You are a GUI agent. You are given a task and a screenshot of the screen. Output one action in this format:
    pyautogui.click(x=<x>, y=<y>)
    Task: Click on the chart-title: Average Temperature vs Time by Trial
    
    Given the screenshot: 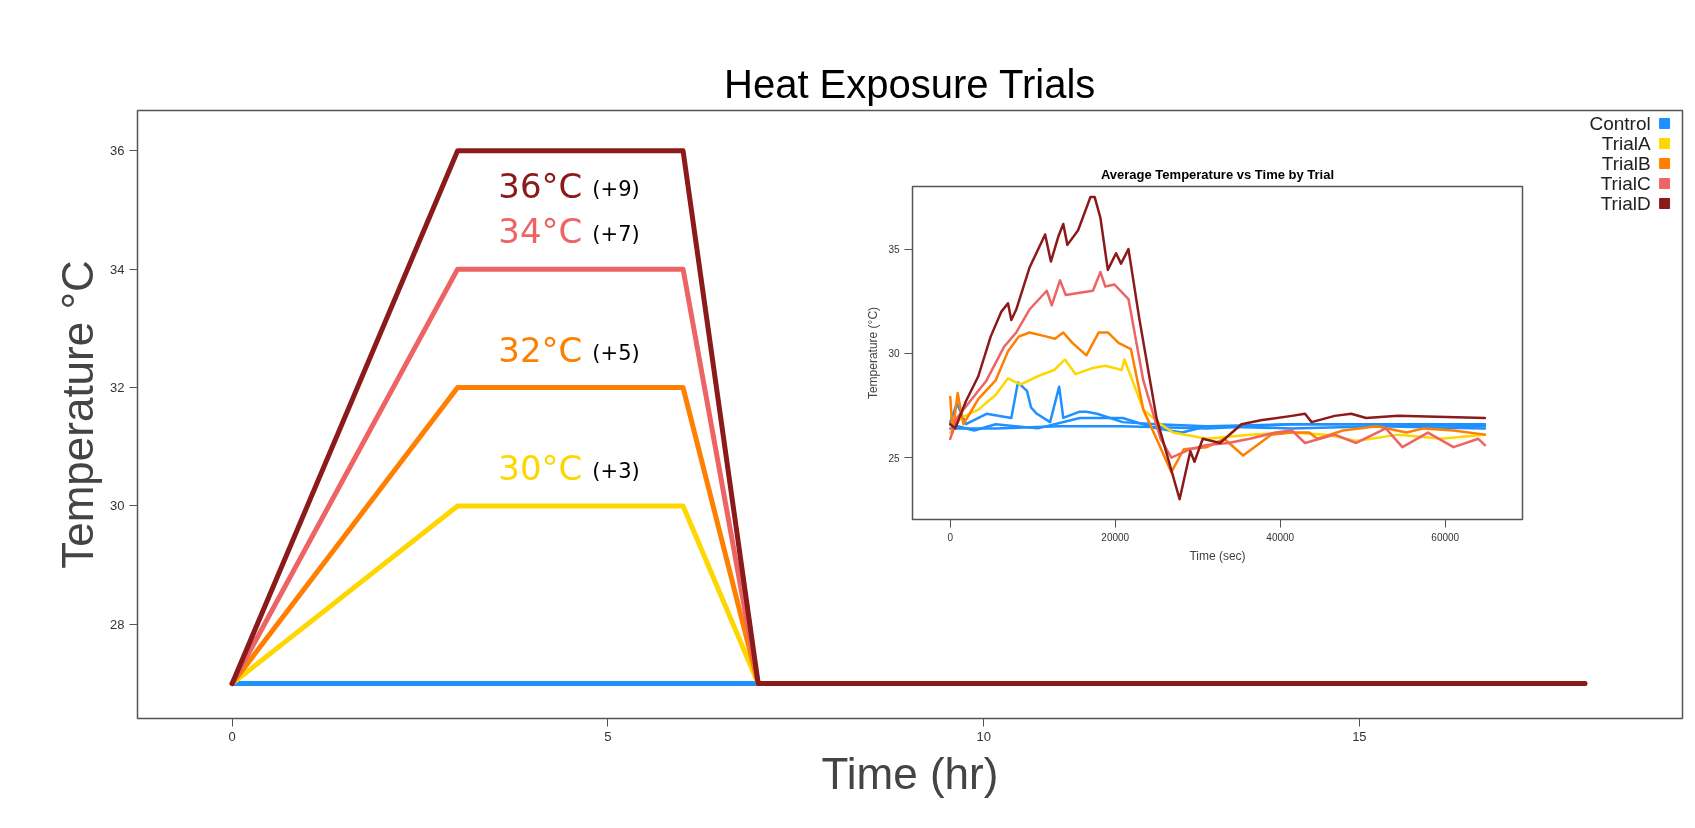 What is the action you would take?
    pyautogui.click(x=1217, y=174)
    